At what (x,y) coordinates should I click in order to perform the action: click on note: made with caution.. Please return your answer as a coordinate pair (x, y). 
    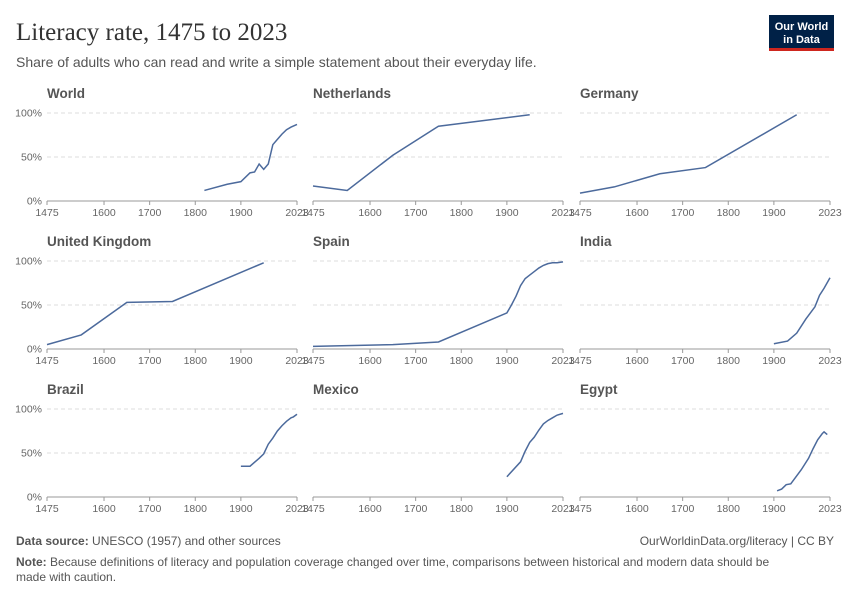
    Looking at the image, I should click on (66, 577).